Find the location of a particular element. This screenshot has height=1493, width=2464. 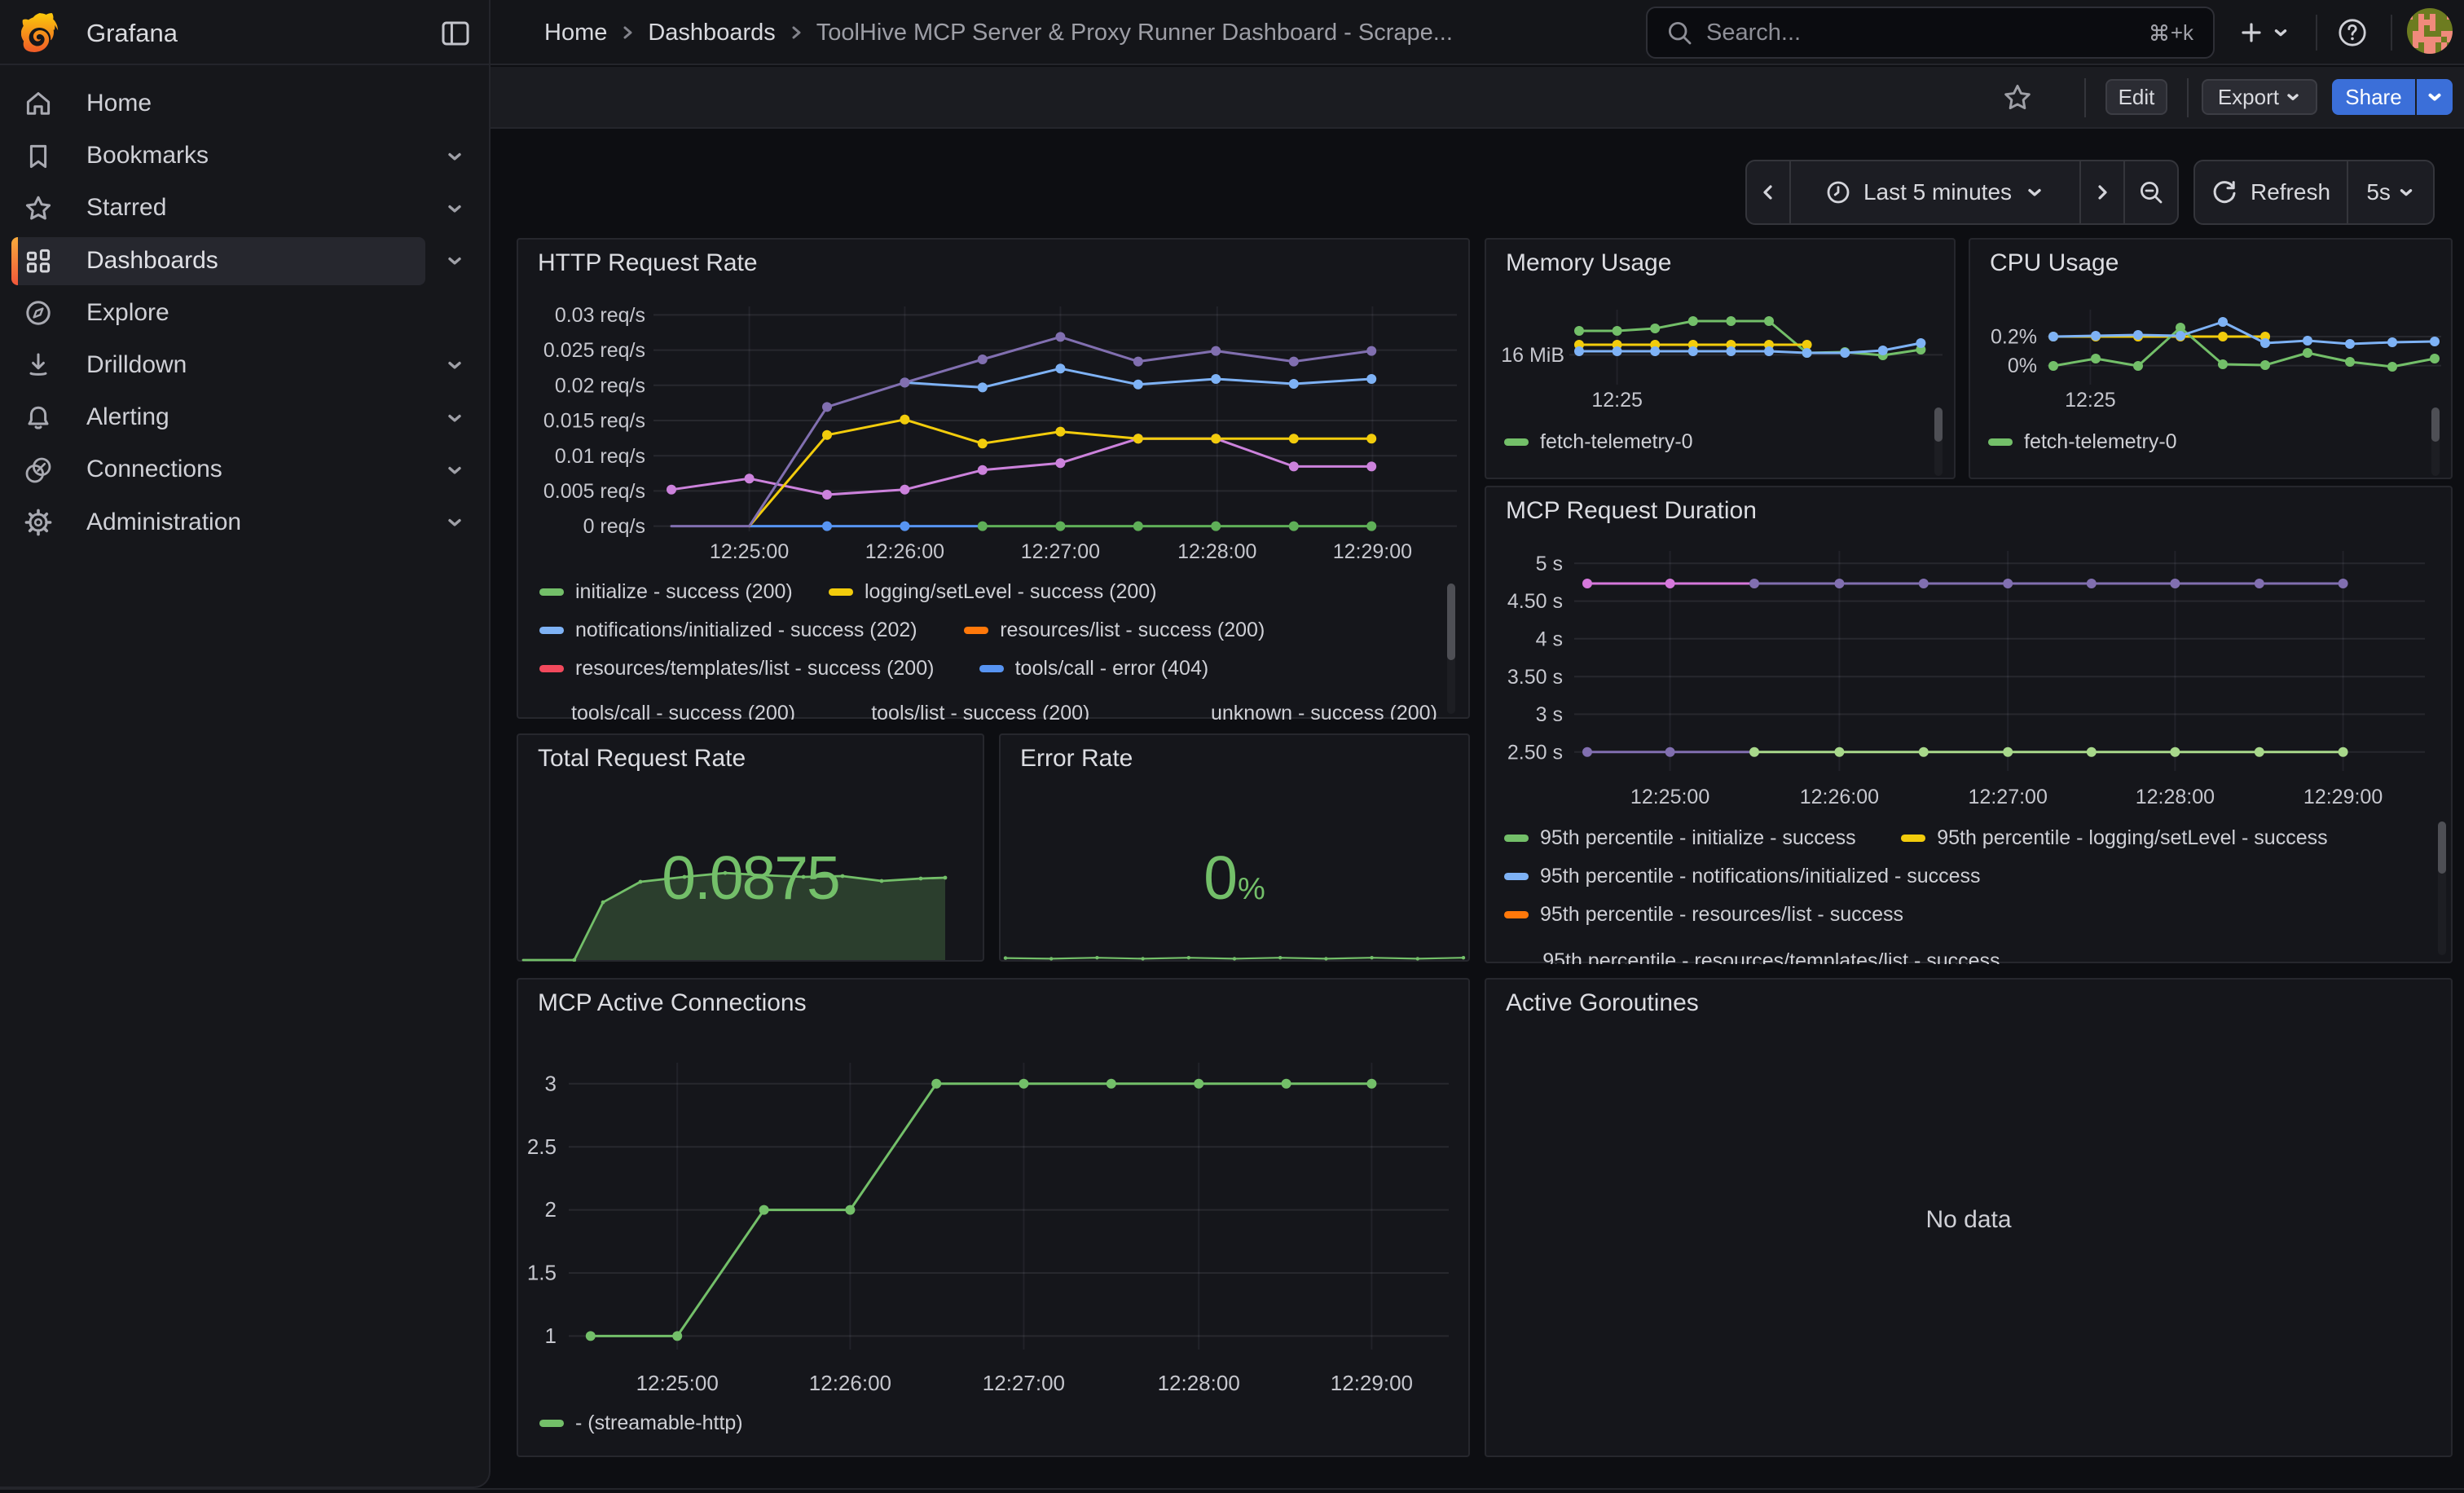

svg-text: 2 is located at coordinates (551, 1209).